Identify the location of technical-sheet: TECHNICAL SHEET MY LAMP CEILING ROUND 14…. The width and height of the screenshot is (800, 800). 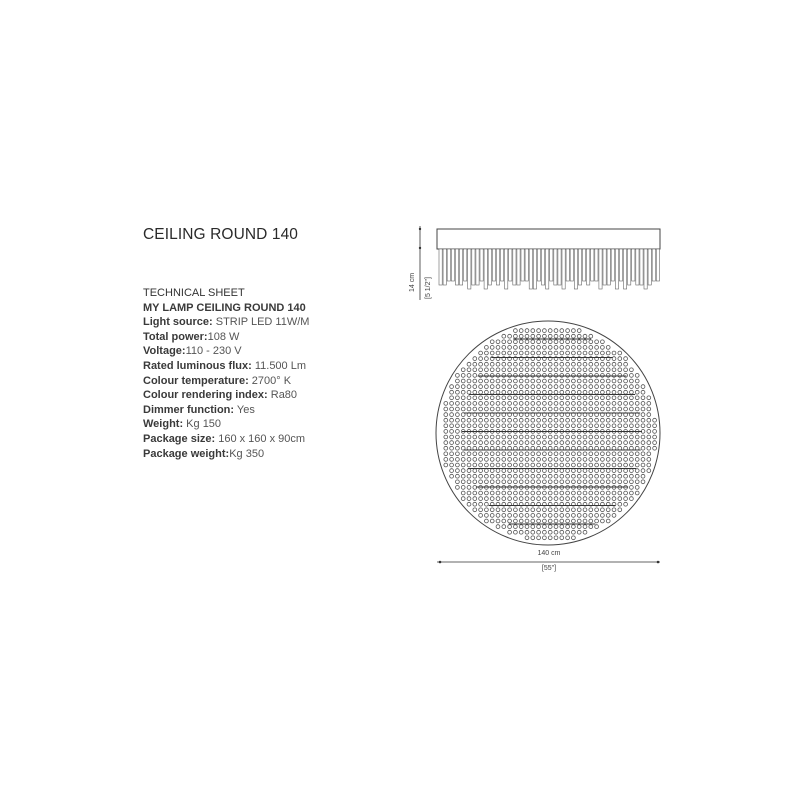
(226, 373).